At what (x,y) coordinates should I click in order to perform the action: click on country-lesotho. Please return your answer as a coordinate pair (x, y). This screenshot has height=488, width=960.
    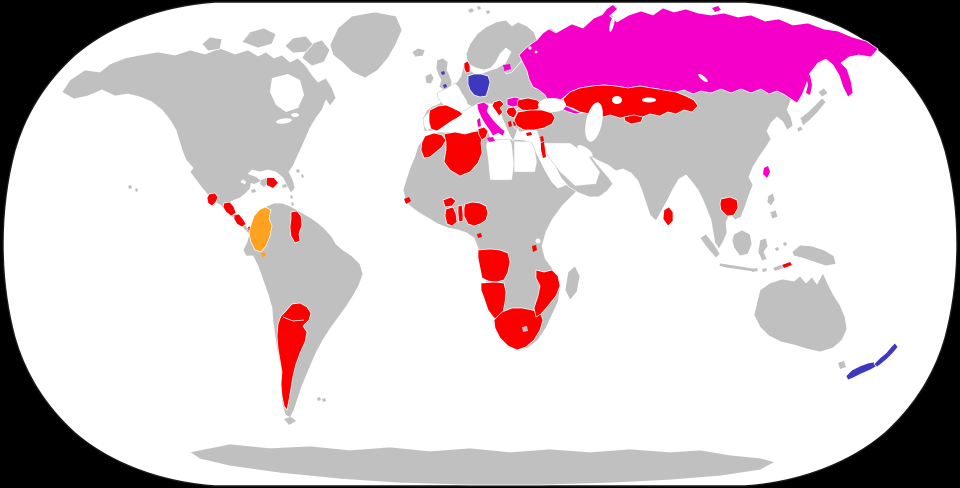
    Looking at the image, I should click on (525, 329).